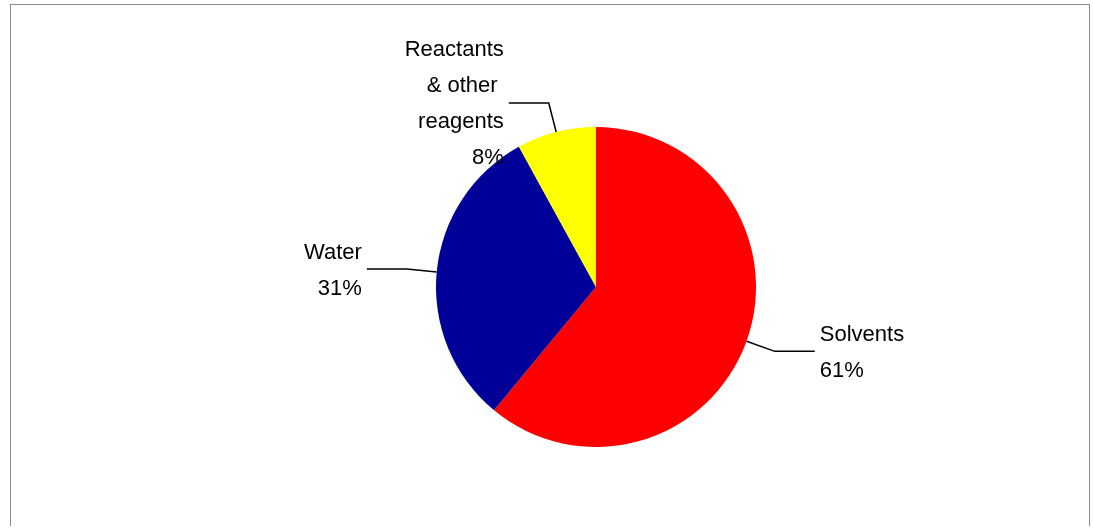 This screenshot has width=1093, height=530. Describe the element at coordinates (454, 85) in the screenshot. I see `slice-label: Reactants & other reagents` at that location.